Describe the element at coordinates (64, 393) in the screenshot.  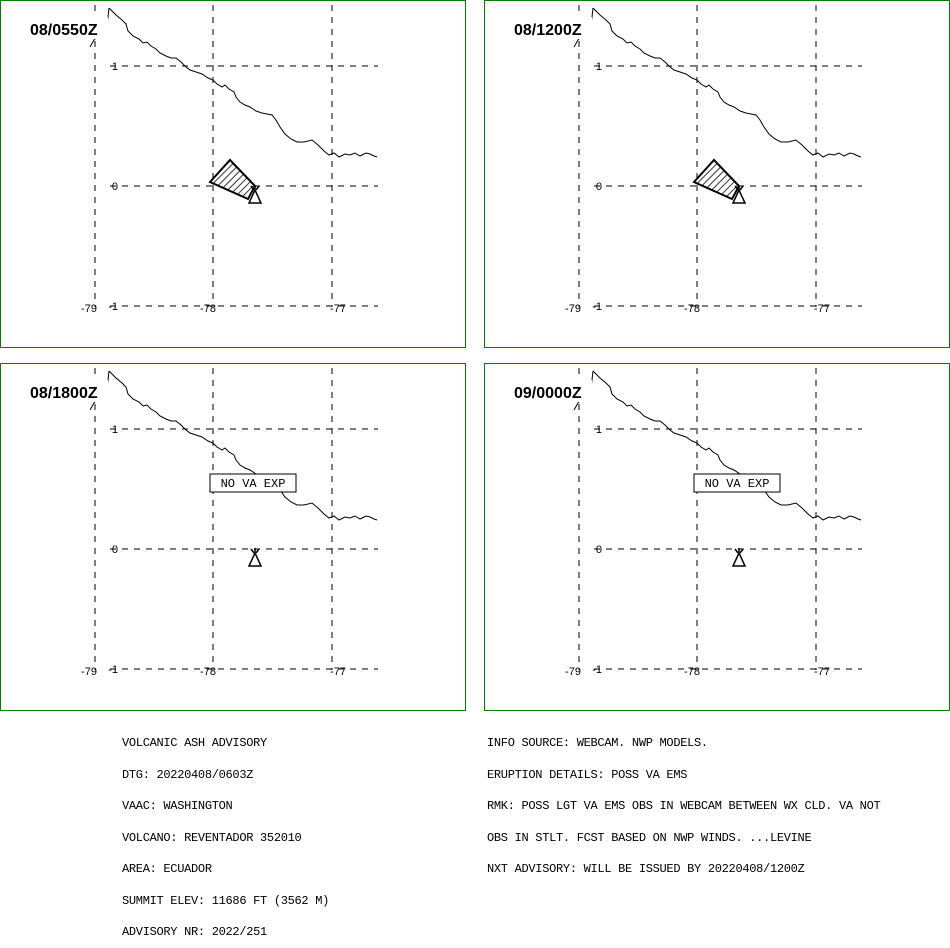
I see `panel-time-title: 08/1800Z` at that location.